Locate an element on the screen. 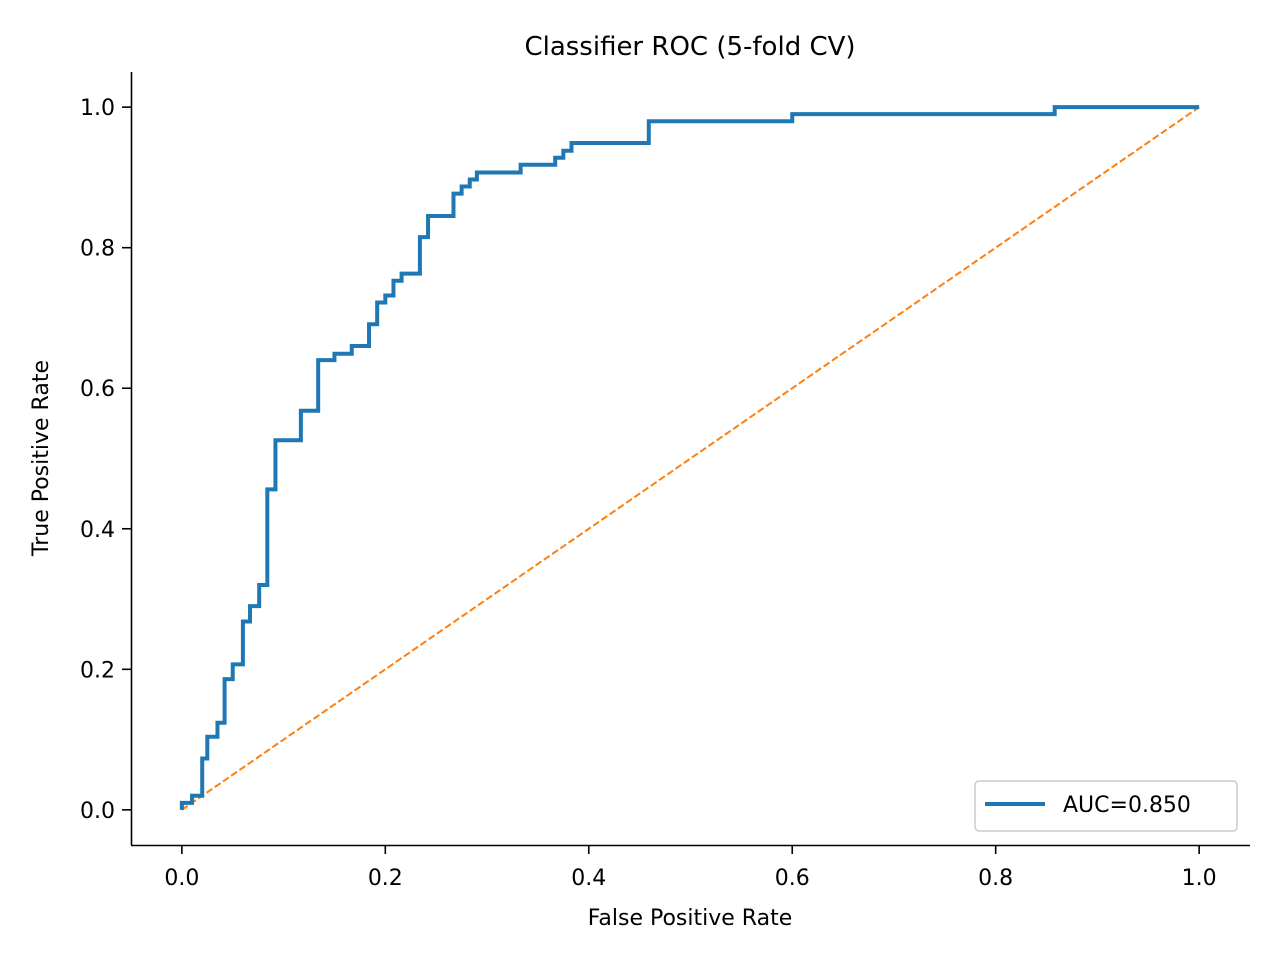 Image resolution: width=1280 pixels, height=960 pixels. x-tick-label: 1.0 is located at coordinates (1199, 878).